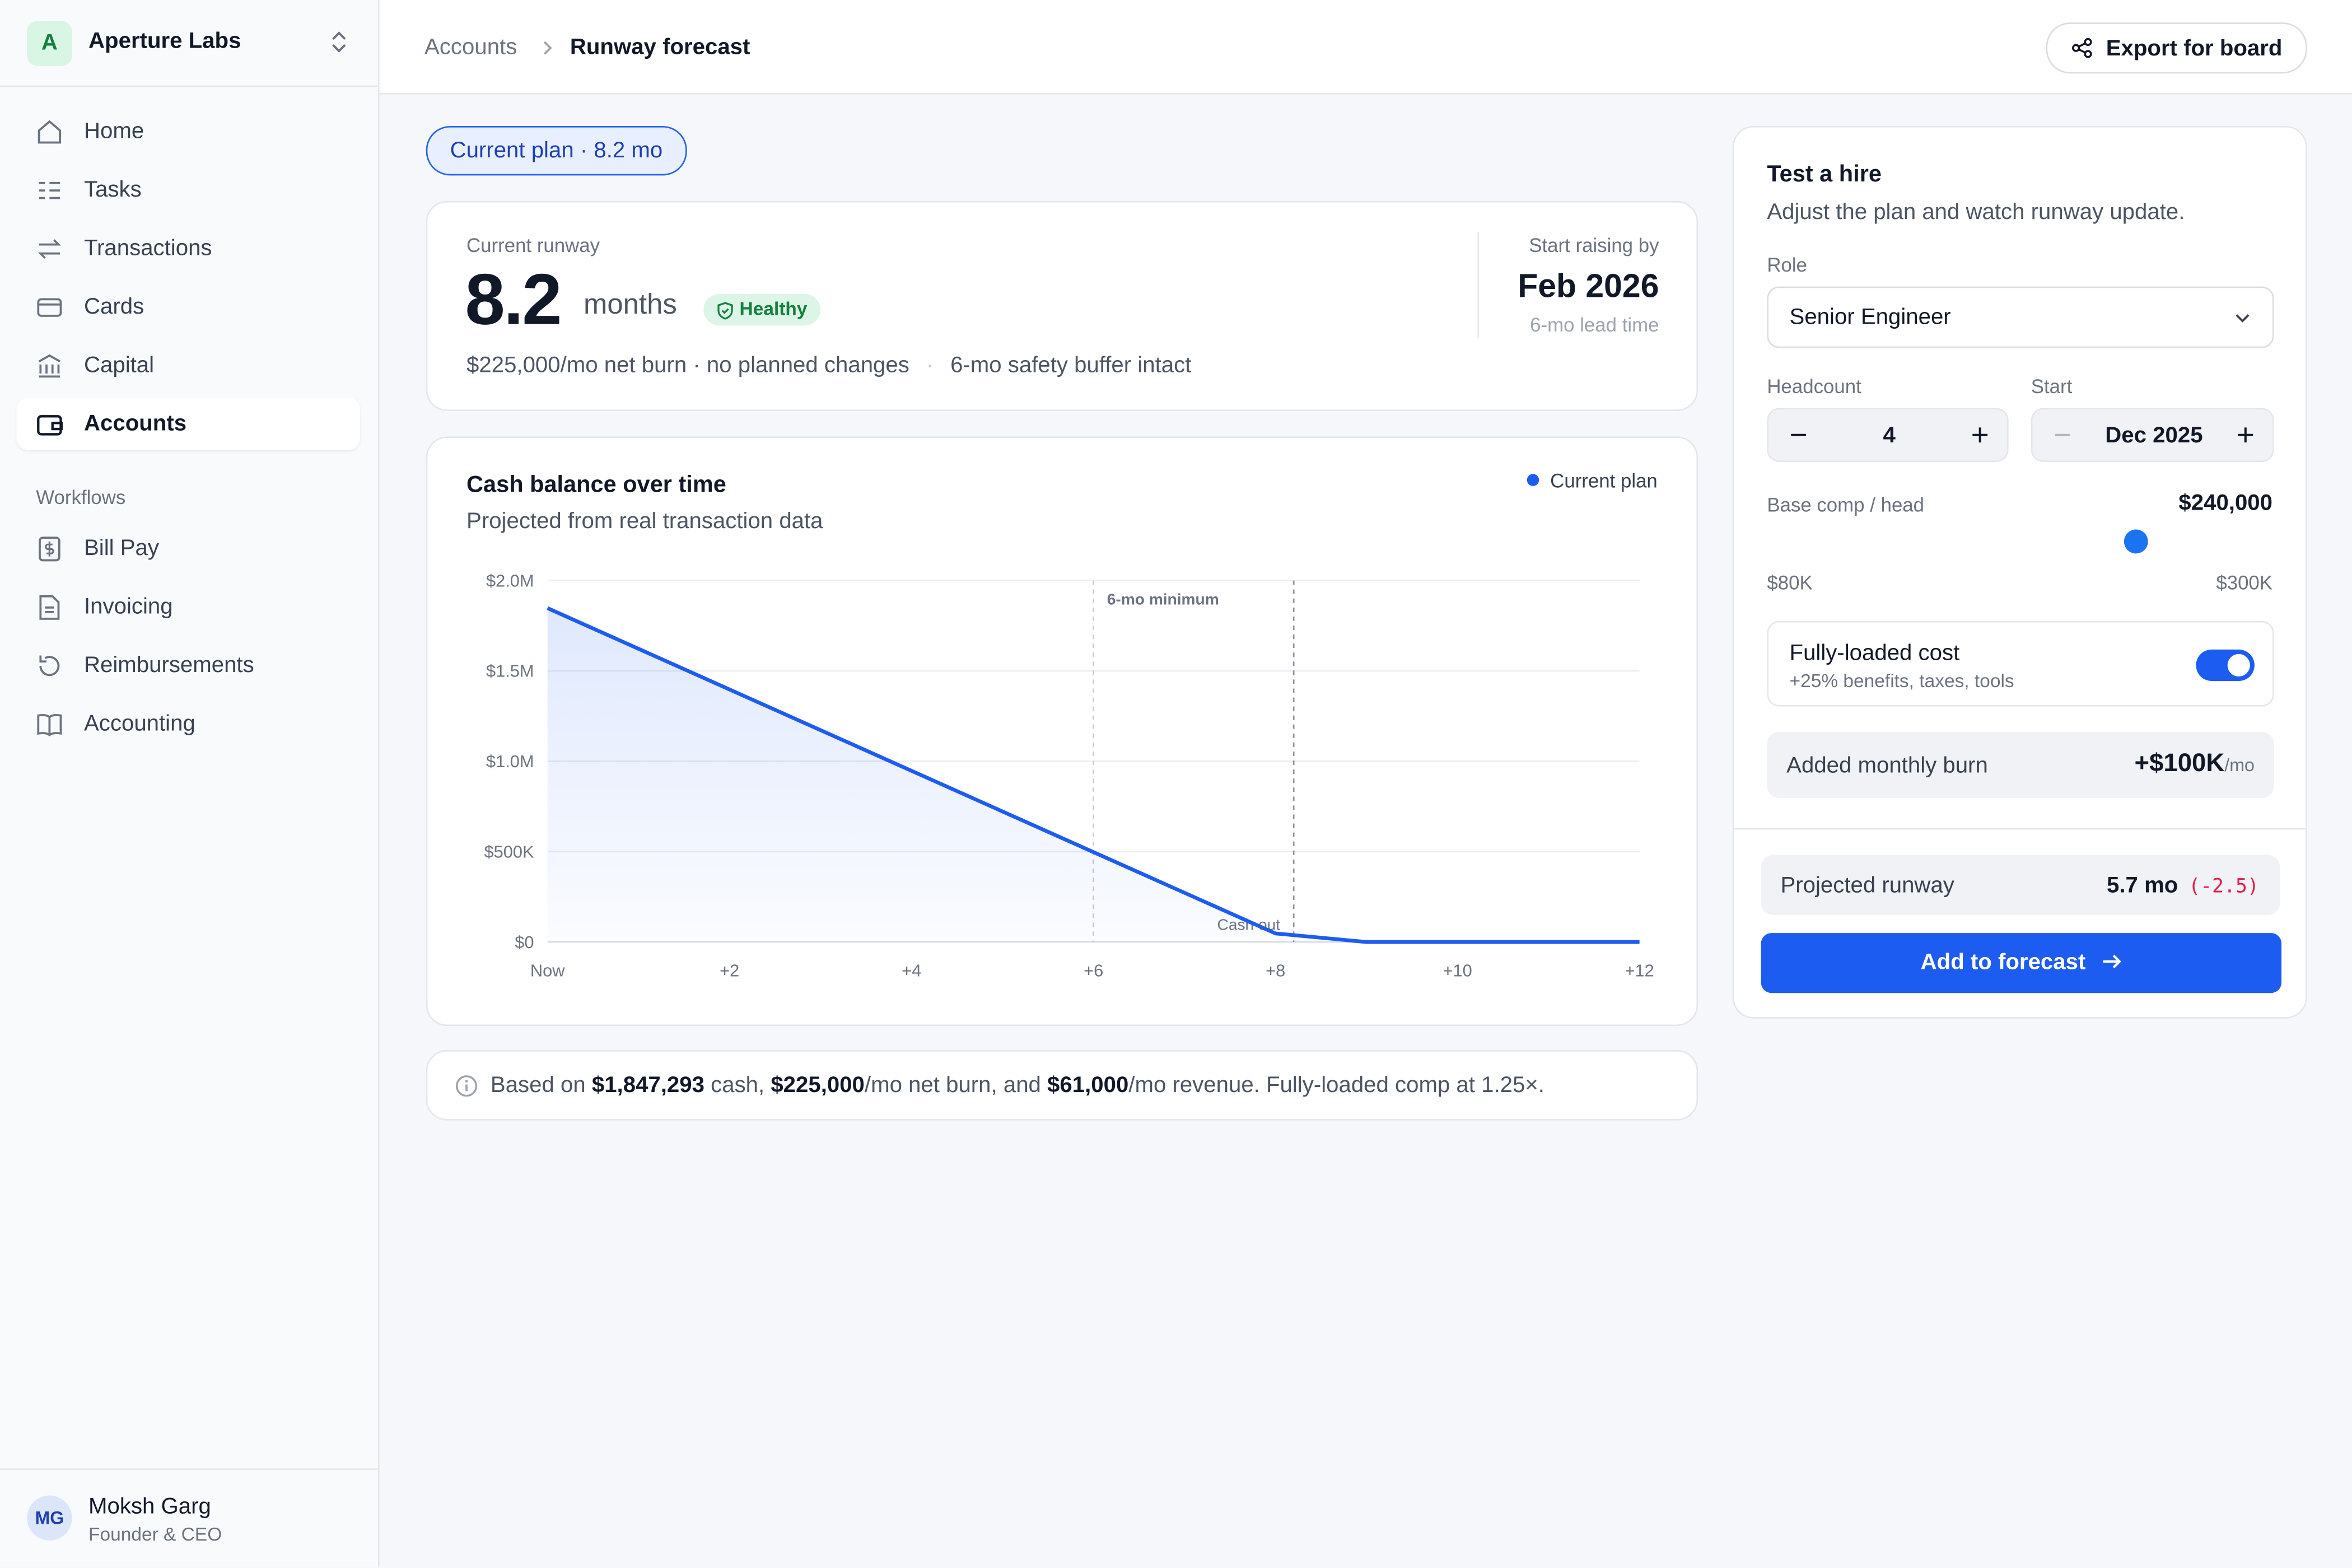 The width and height of the screenshot is (2352, 1568). Describe the element at coordinates (114, 131) in the screenshot. I see `nav-item: Home` at that location.